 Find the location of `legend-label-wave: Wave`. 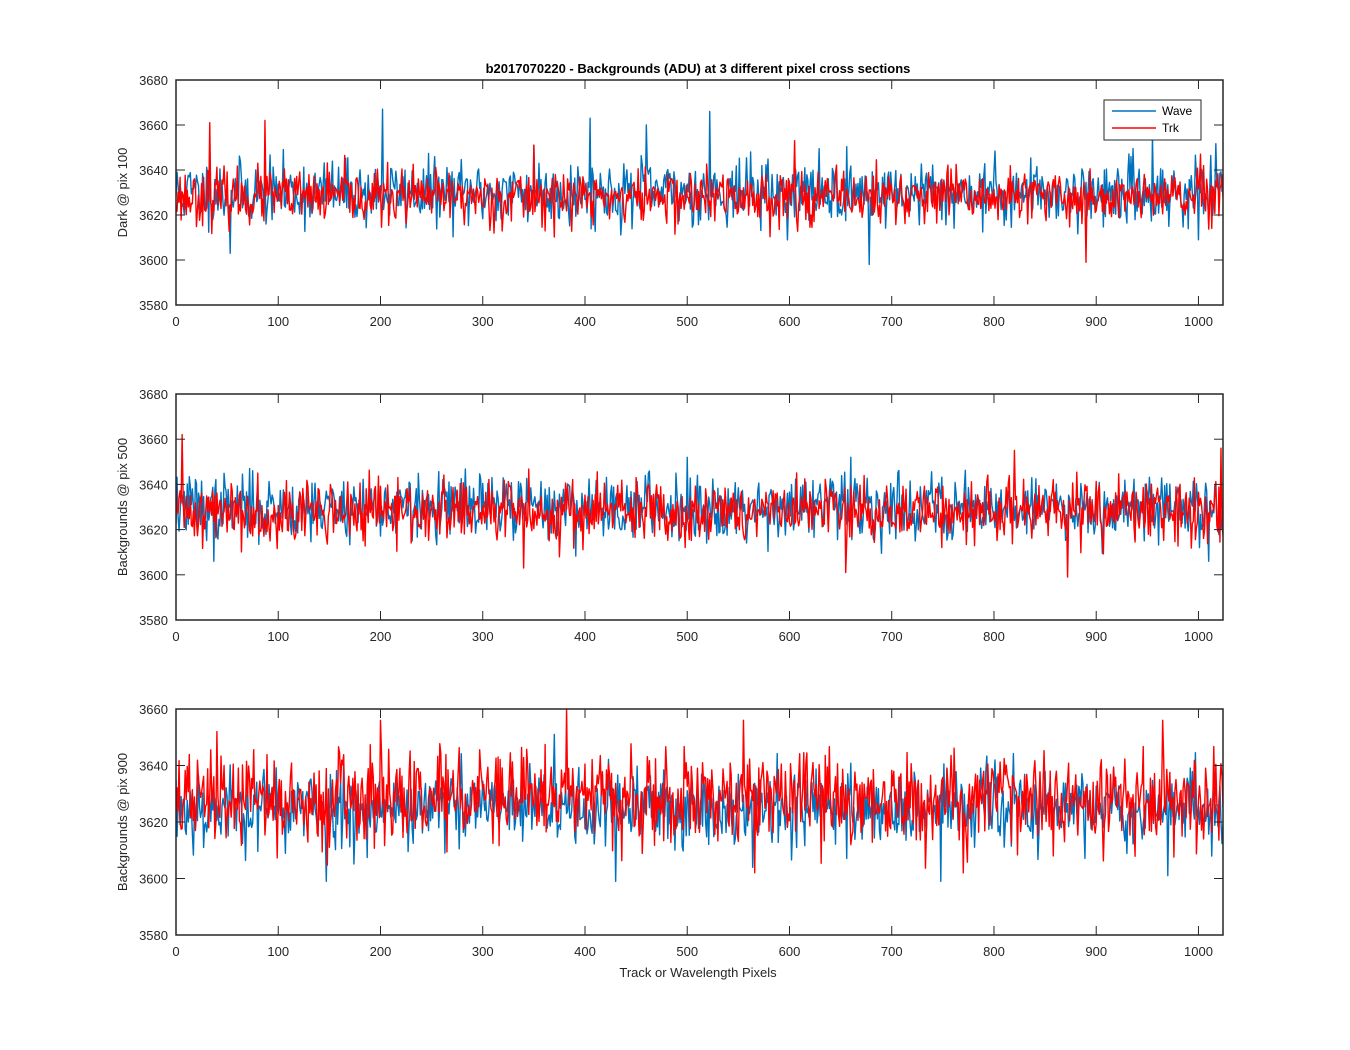

legend-label-wave: Wave is located at coordinates (1177, 111).